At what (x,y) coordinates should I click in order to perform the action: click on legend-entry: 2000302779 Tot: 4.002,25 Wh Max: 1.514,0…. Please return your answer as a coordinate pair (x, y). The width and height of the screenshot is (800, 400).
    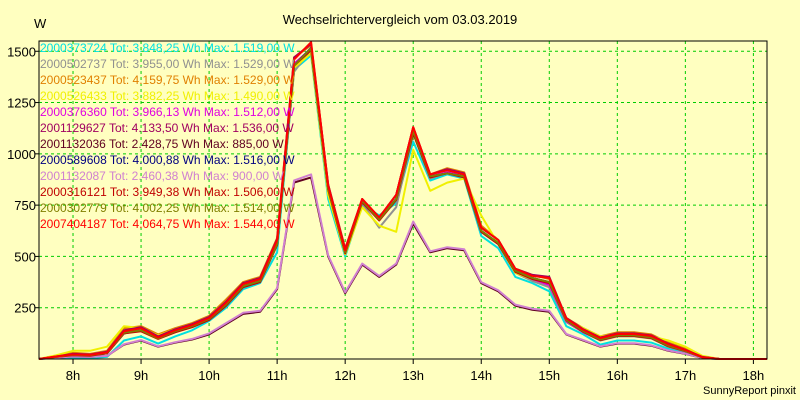
    Looking at the image, I should click on (167, 208).